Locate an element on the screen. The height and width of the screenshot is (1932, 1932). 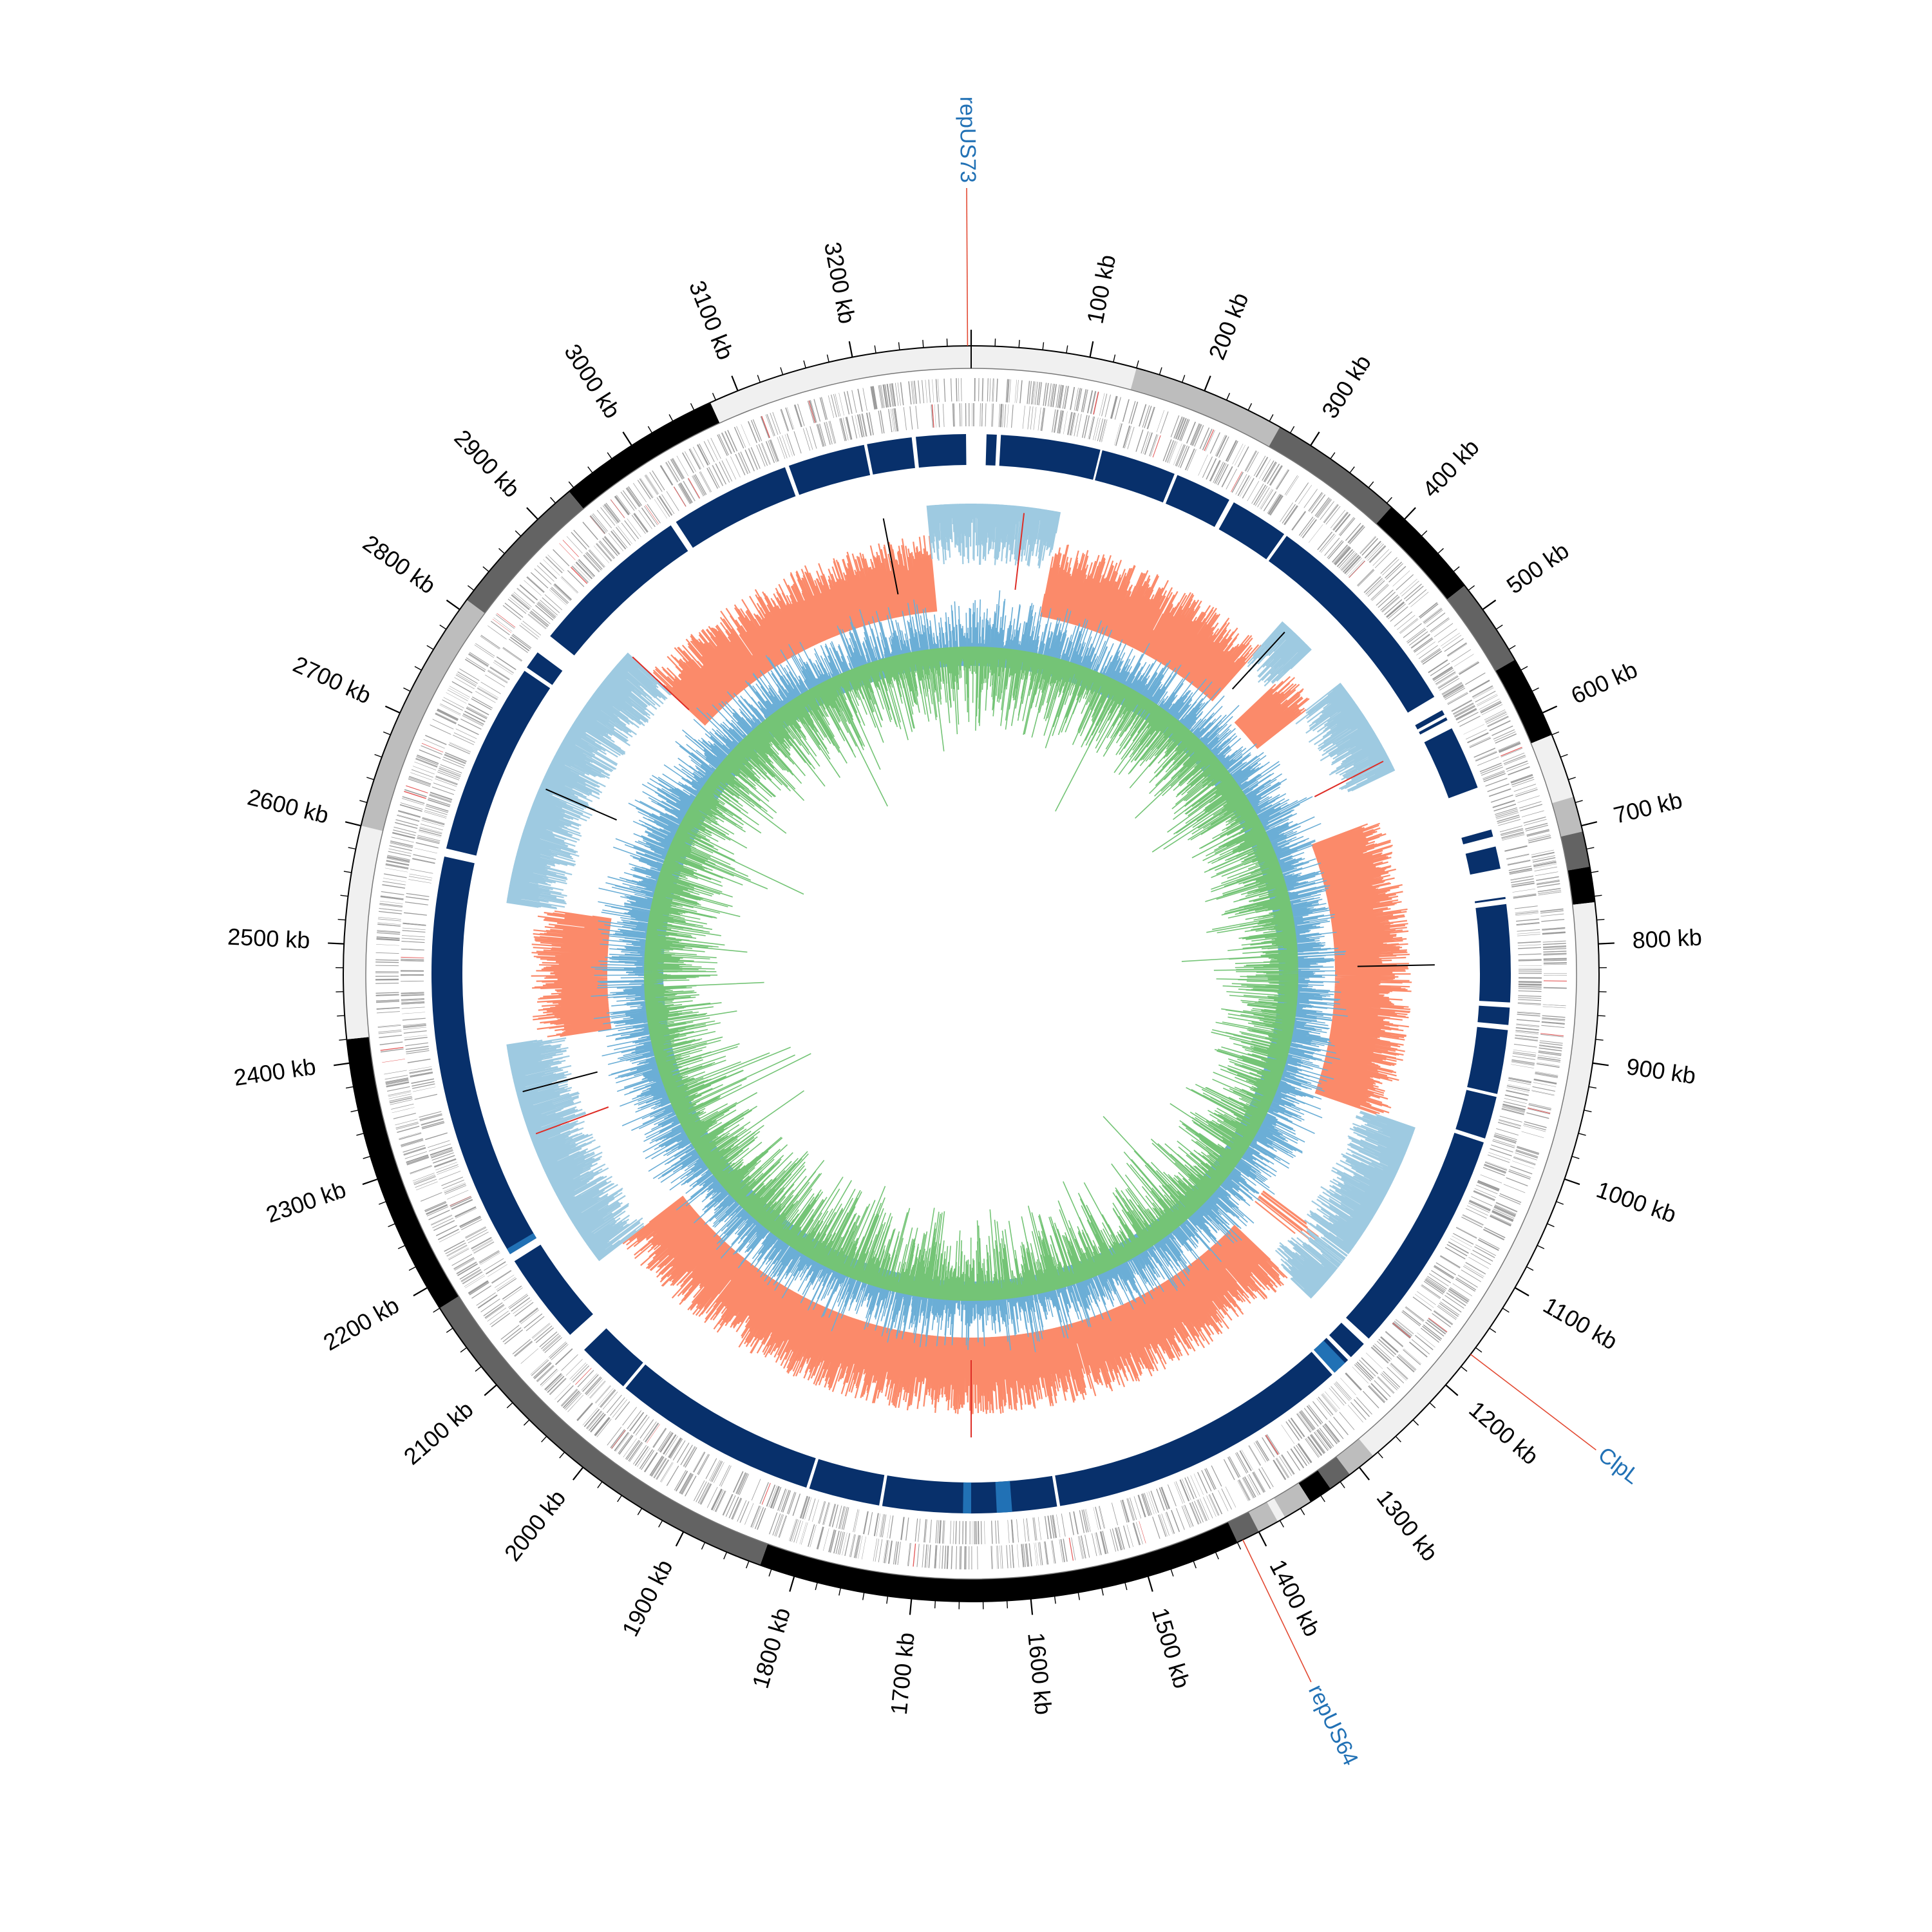
alignment-block is located at coordinates (1135, 477).